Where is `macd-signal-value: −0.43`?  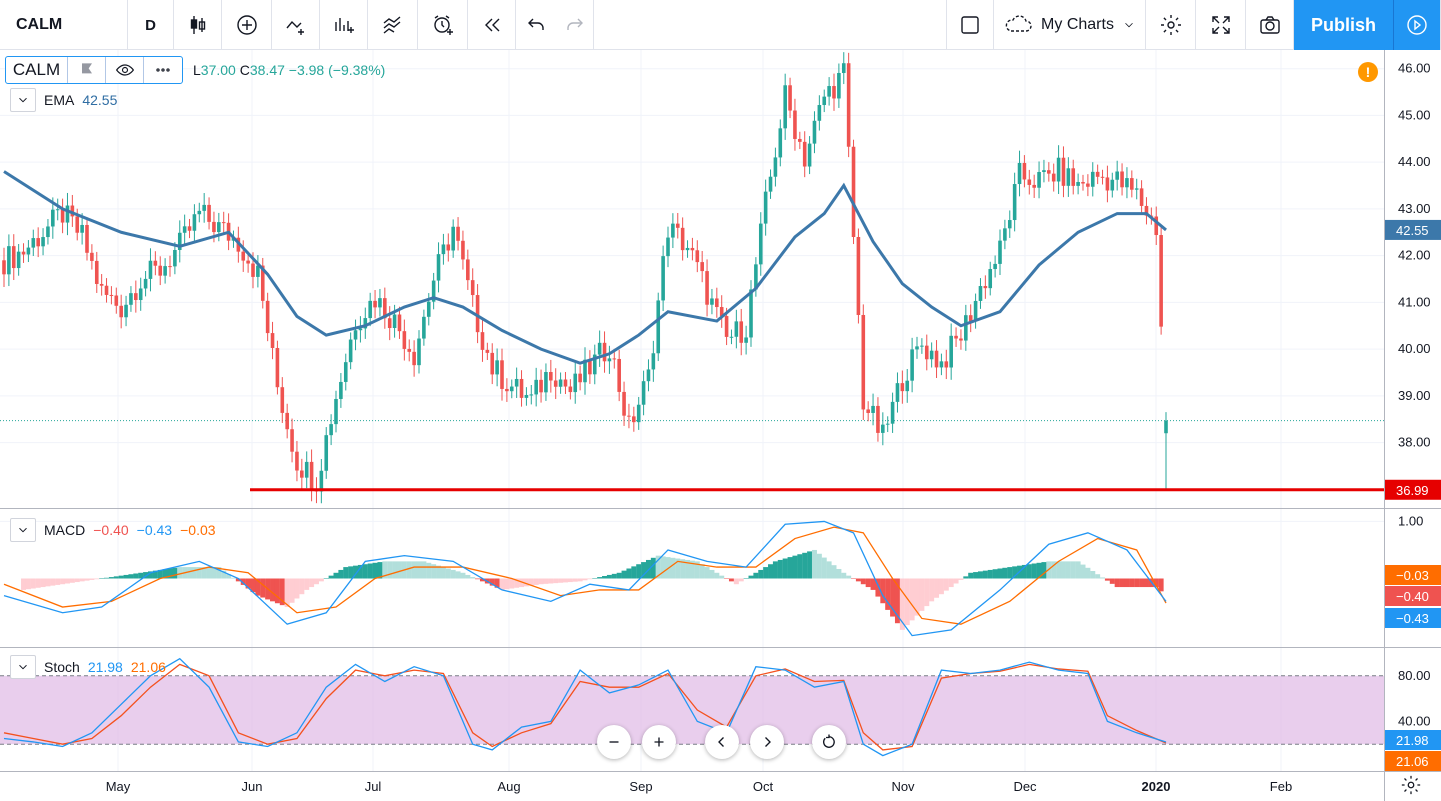
macd-signal-value: −0.43 is located at coordinates (154, 530).